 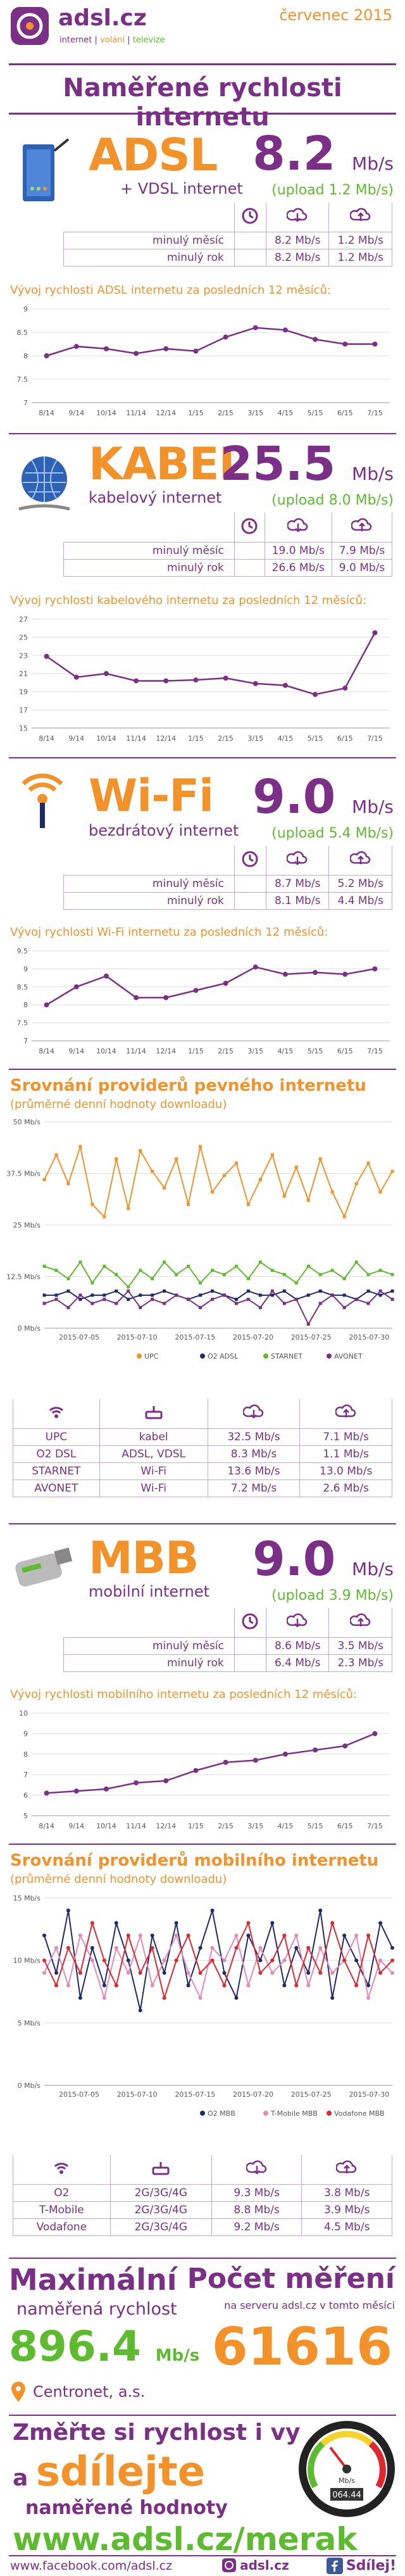 I want to click on average-speed: 9.0 Mb/s, so click(x=323, y=1559).